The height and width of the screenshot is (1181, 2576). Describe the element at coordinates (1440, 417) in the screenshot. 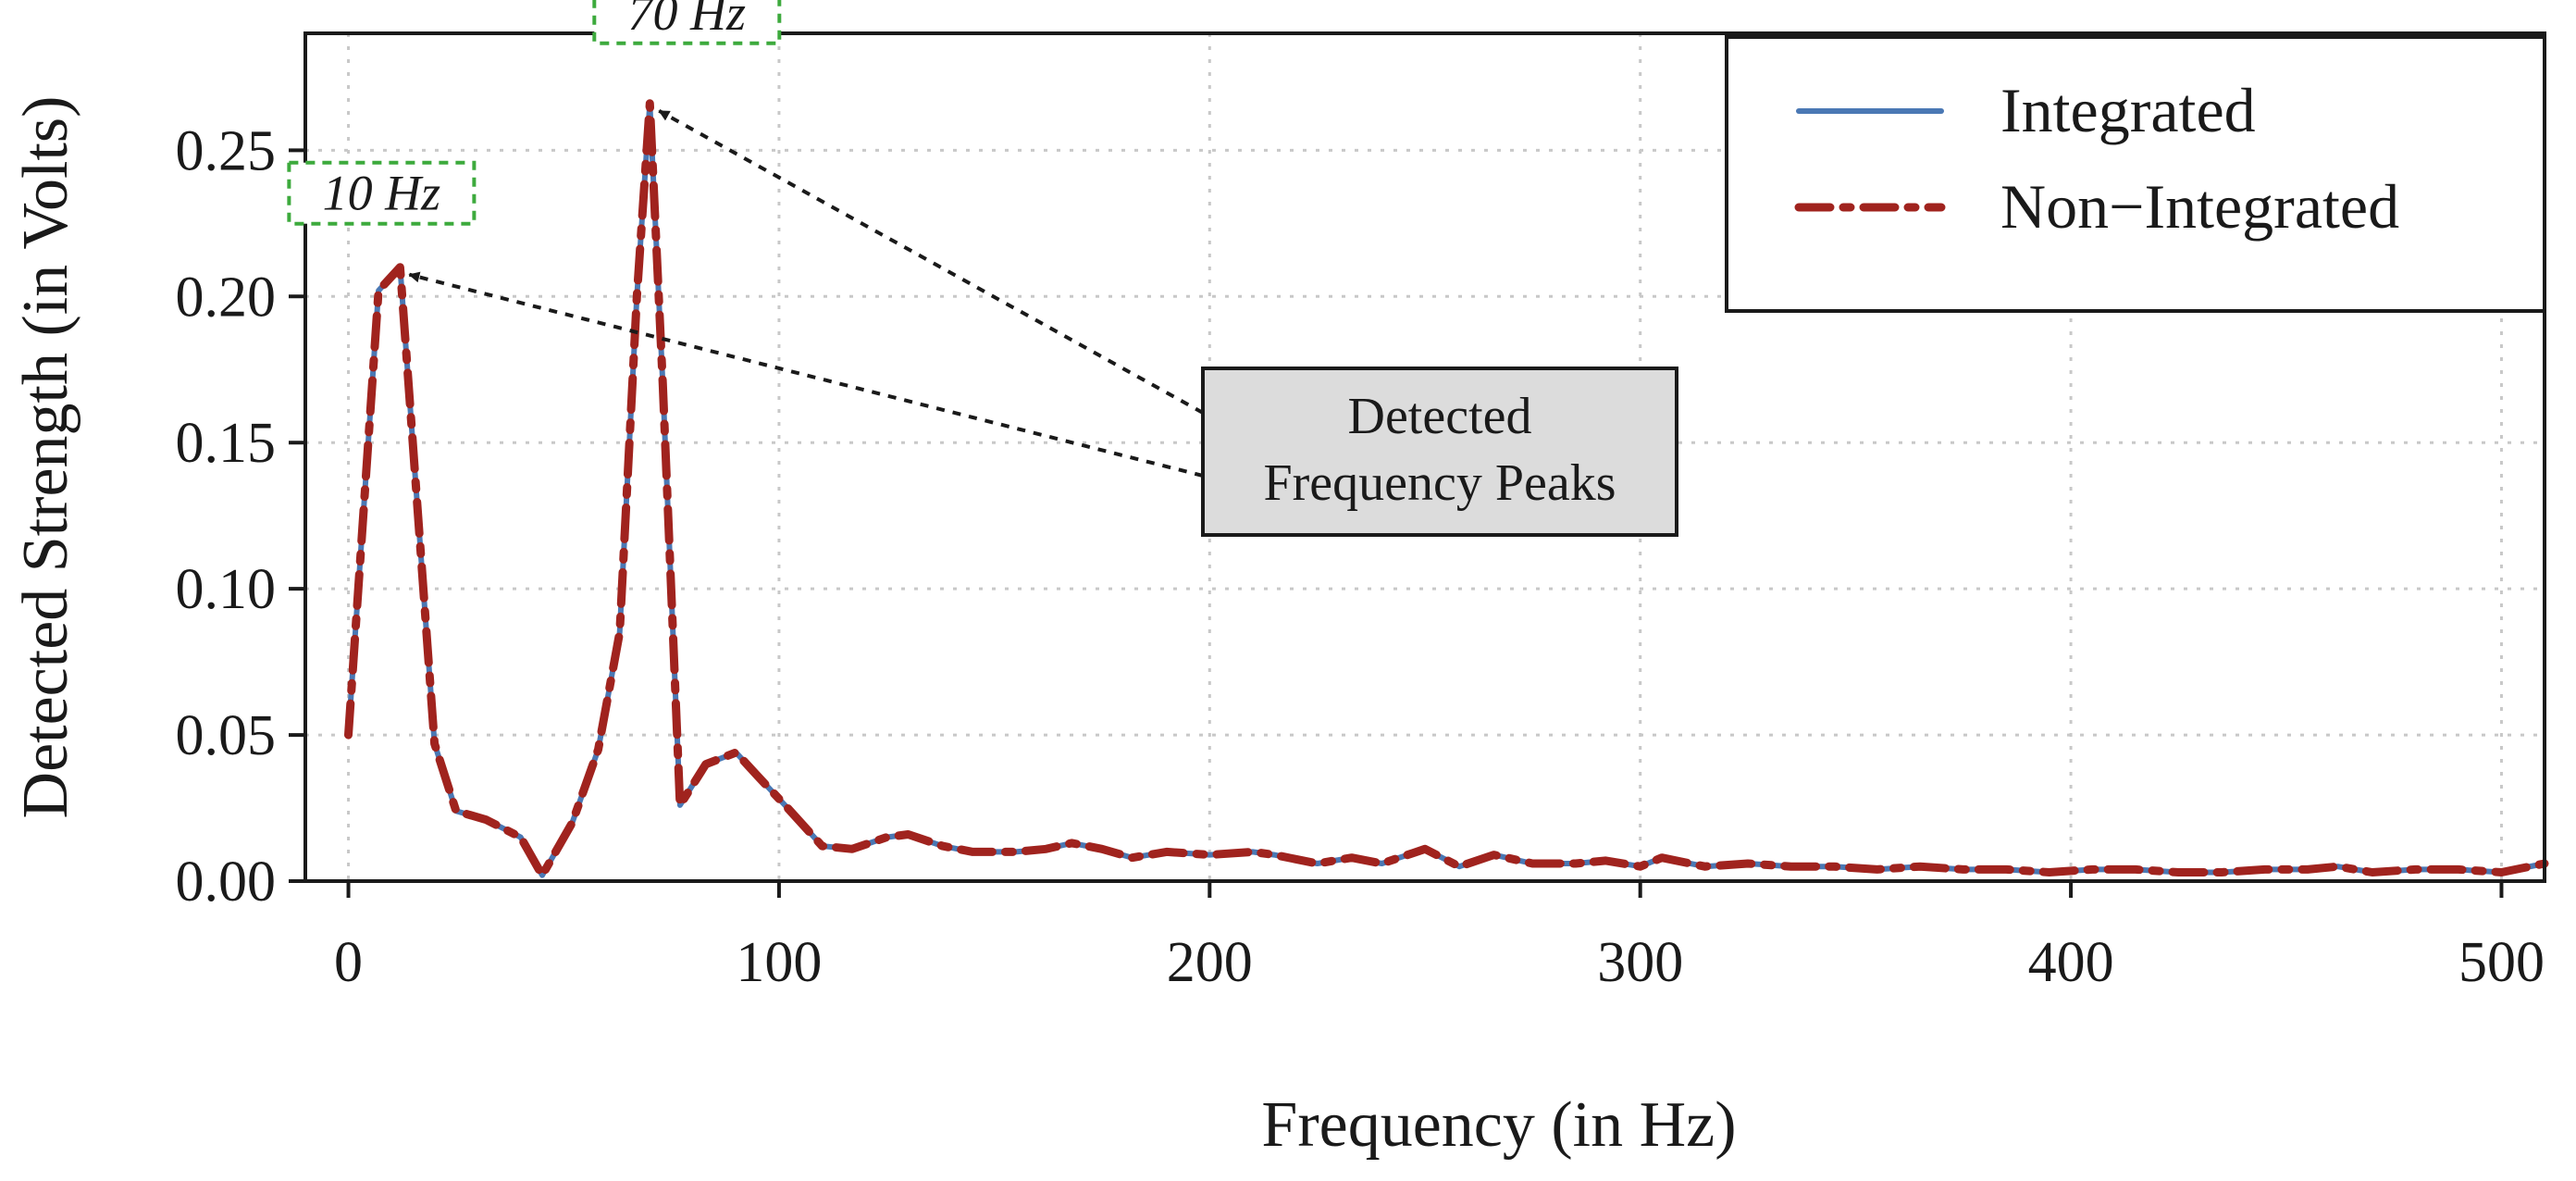

I see `callout-text-line: Detected` at that location.